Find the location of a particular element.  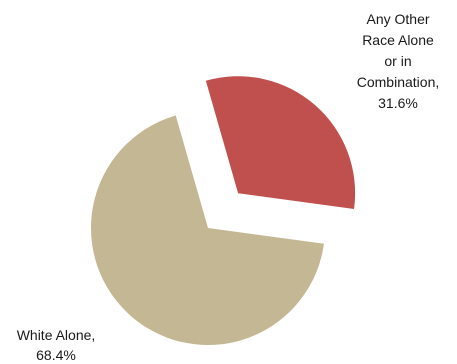

slice-label-line: White Alone, is located at coordinates (56, 335).